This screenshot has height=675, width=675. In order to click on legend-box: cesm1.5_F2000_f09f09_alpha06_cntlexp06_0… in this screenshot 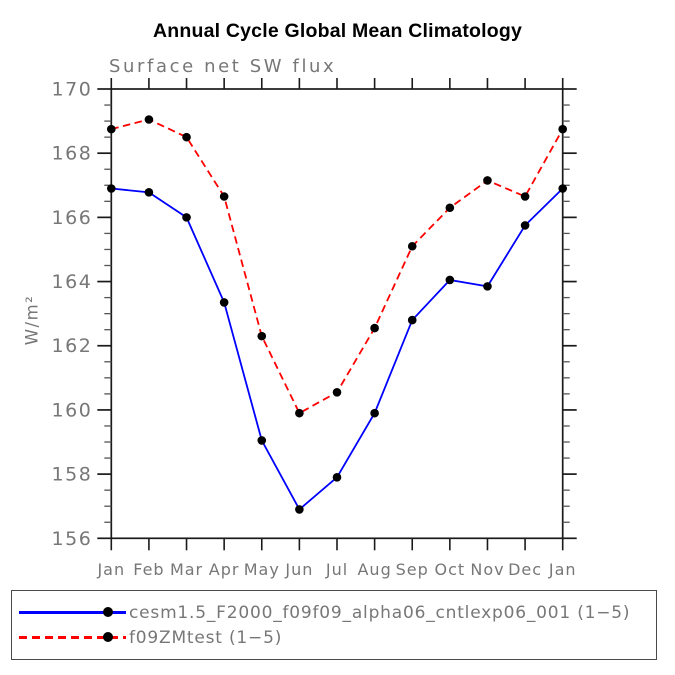, I will do `click(334, 625)`.